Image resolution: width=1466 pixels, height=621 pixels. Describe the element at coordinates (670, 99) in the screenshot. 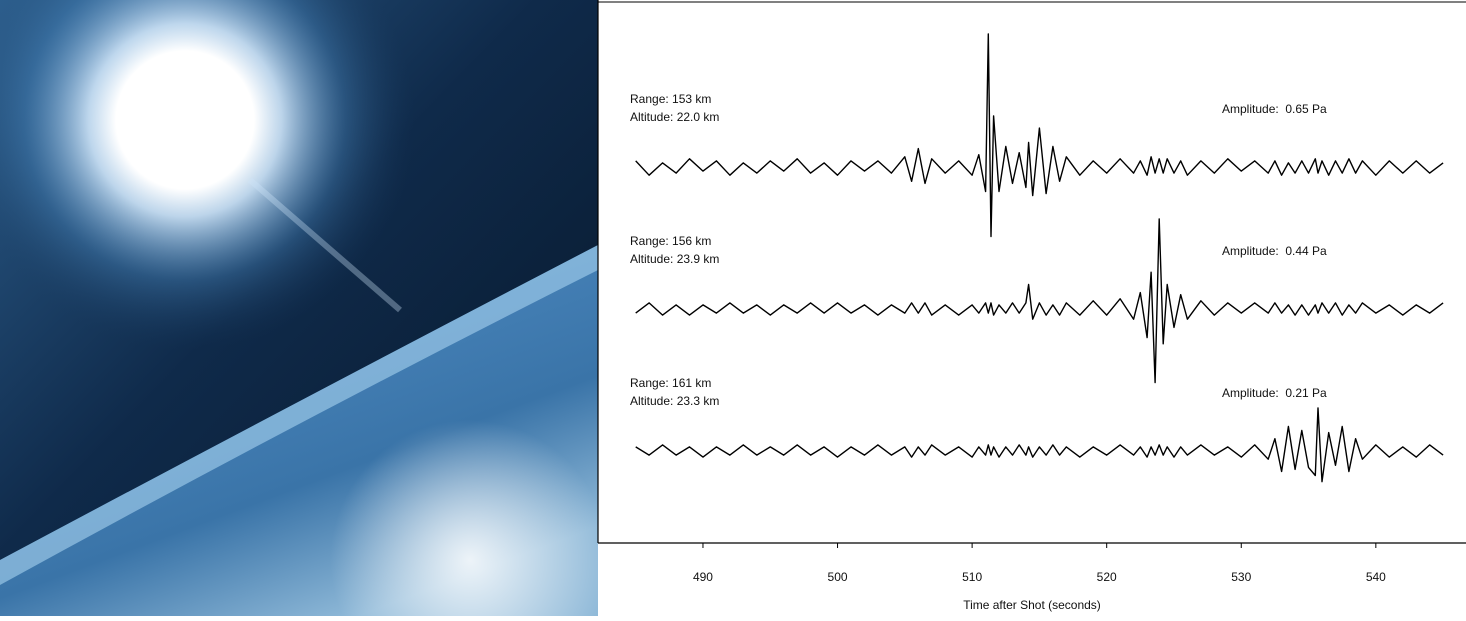

I see `range-label: Range: 153 km` at that location.